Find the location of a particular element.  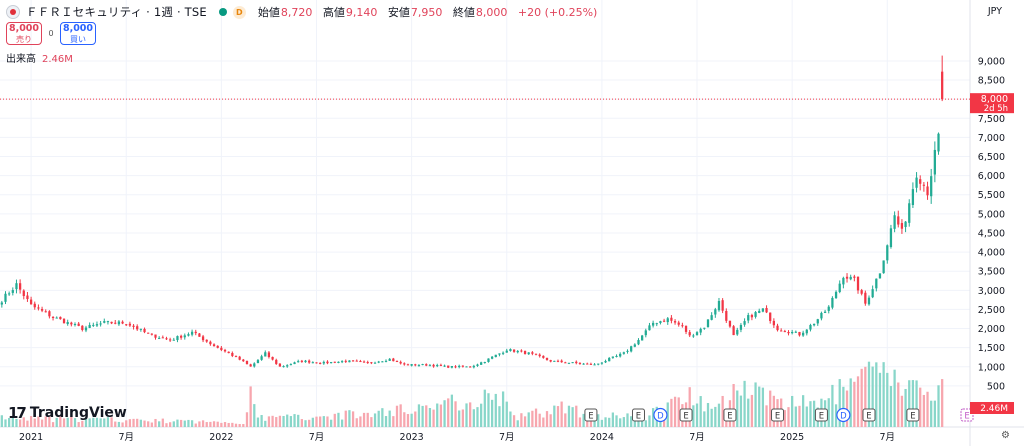

dividend-marker-circle is located at coordinates (843, 415).